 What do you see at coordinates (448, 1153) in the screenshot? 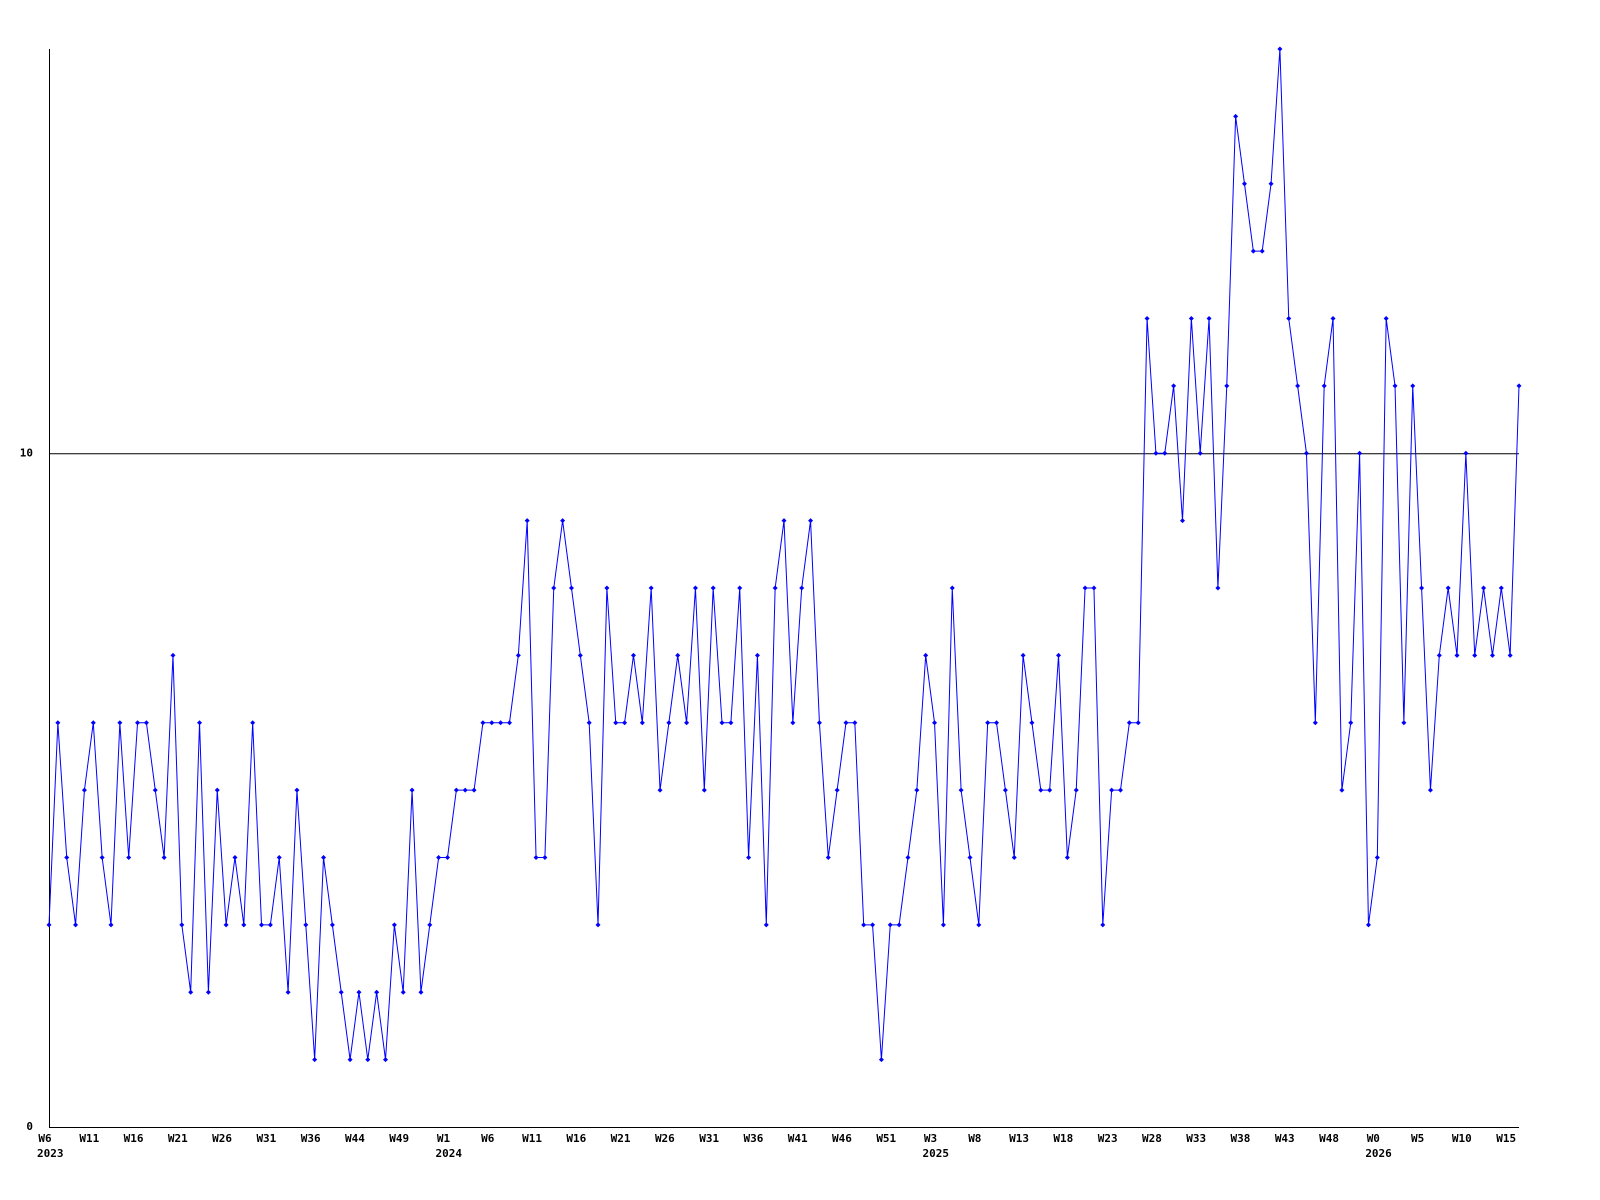
I see `x-year-label: 2024` at bounding box center [448, 1153].